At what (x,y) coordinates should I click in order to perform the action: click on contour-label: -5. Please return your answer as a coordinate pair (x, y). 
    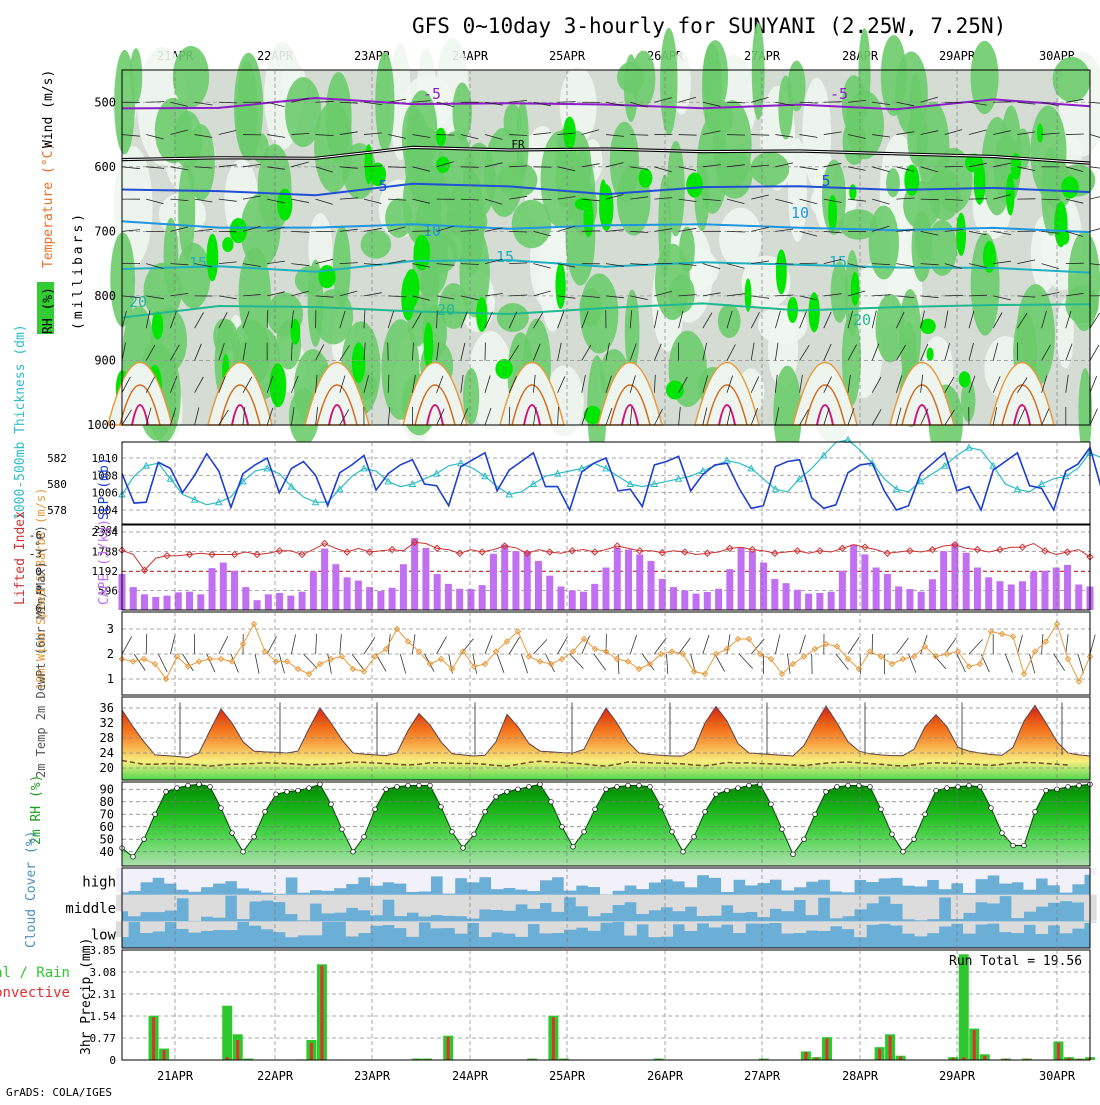
    Looking at the image, I should click on (432, 94).